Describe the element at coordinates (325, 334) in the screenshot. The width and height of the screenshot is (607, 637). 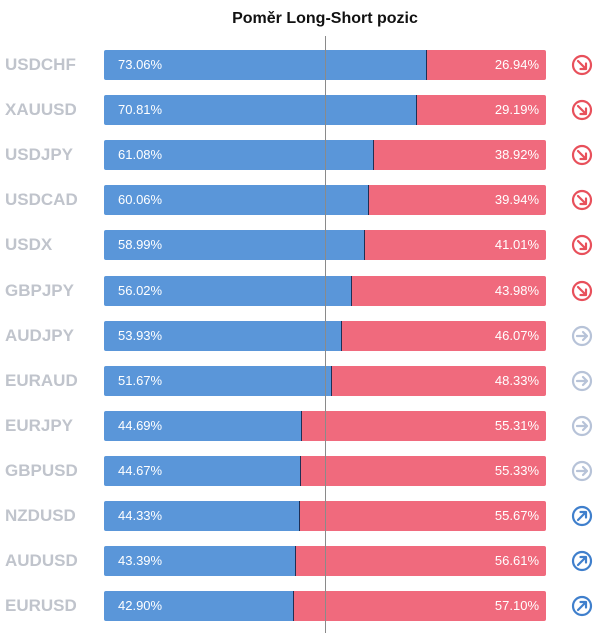
I see `center-line` at that location.